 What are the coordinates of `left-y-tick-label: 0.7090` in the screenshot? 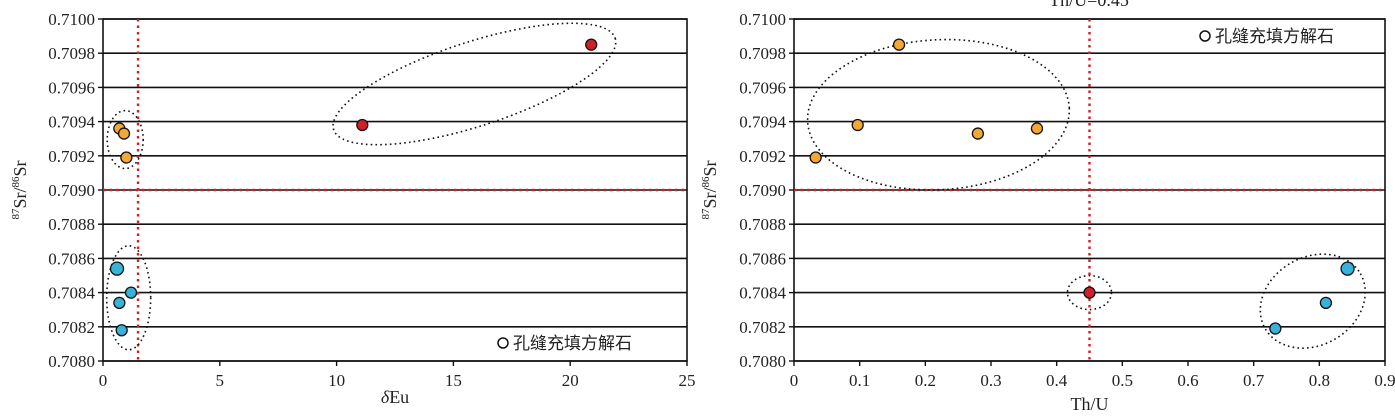 It's located at (71, 190).